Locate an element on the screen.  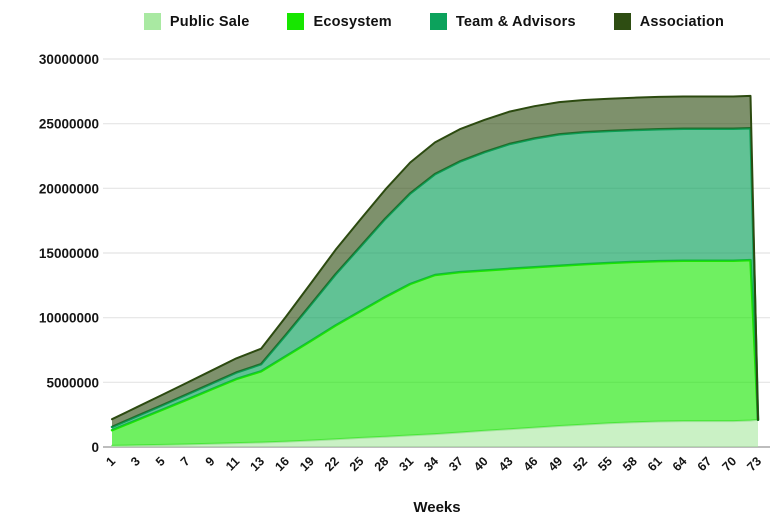
y-tick-label: 0 is located at coordinates (95, 447).